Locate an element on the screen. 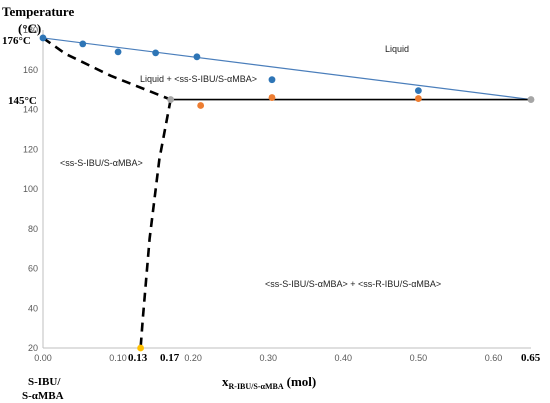  region-label-ss: <ss-S-IBU/S-αMBA> is located at coordinates (101, 163).